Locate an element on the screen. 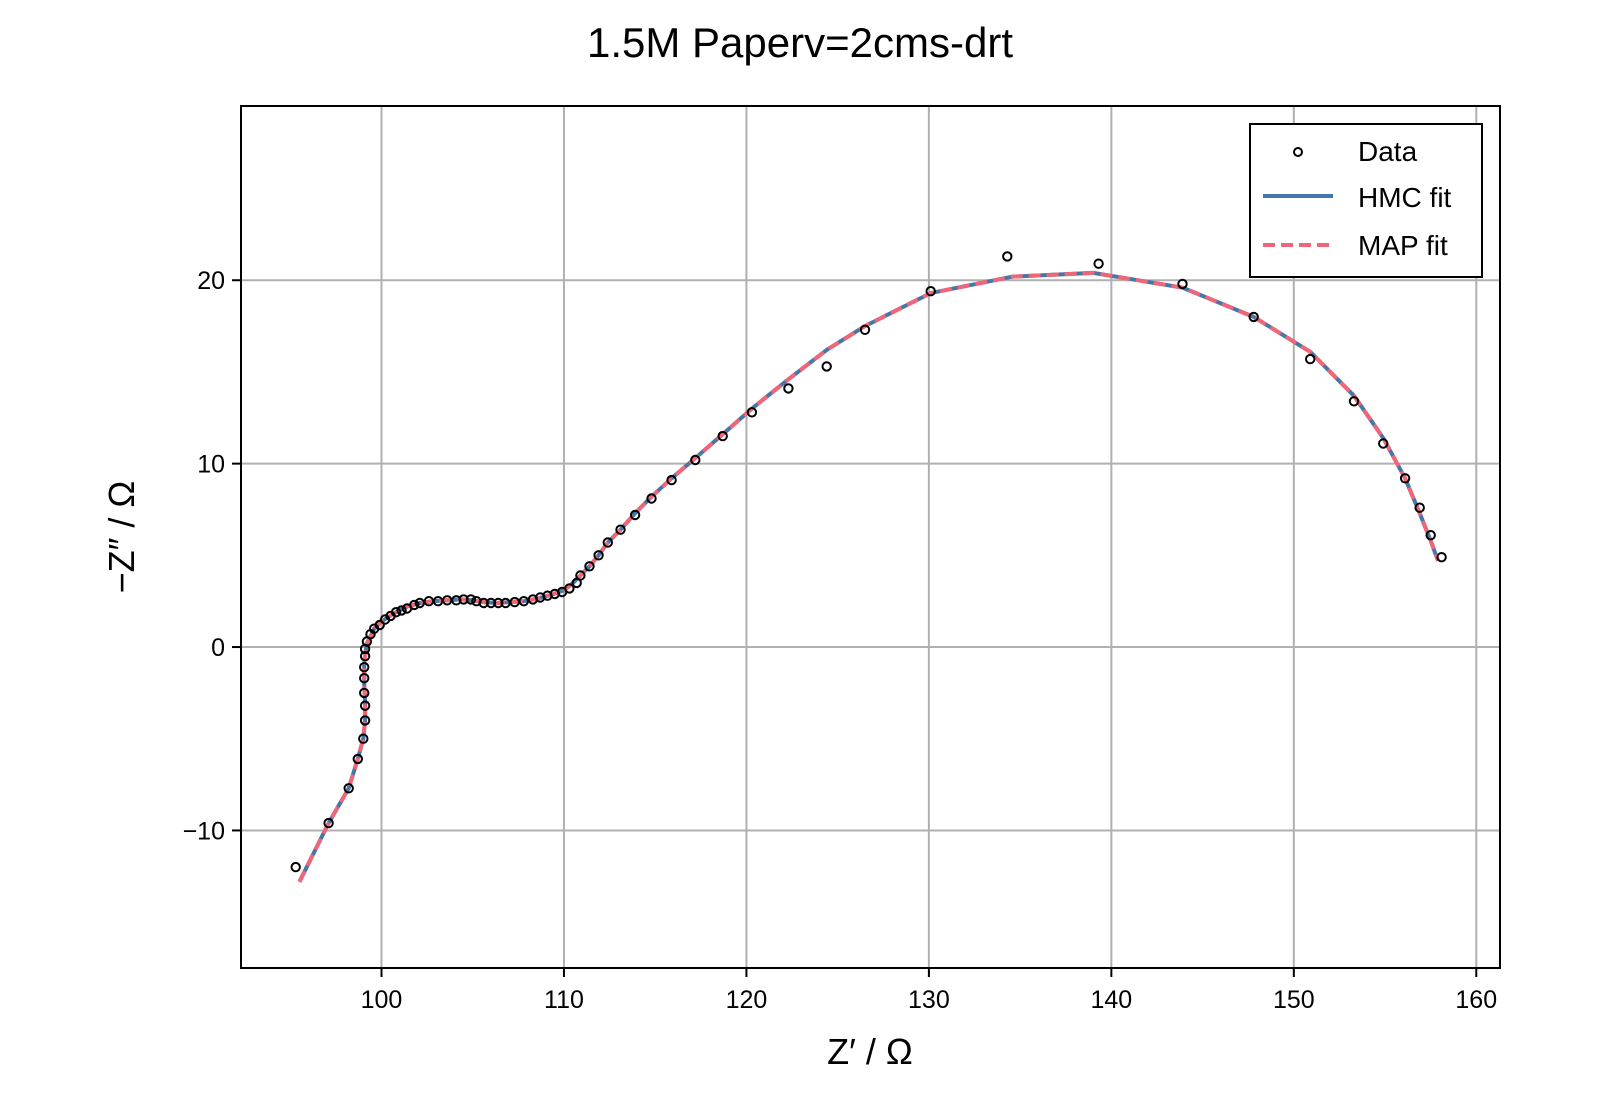  x-tick-label: 140 is located at coordinates (1111, 1000).